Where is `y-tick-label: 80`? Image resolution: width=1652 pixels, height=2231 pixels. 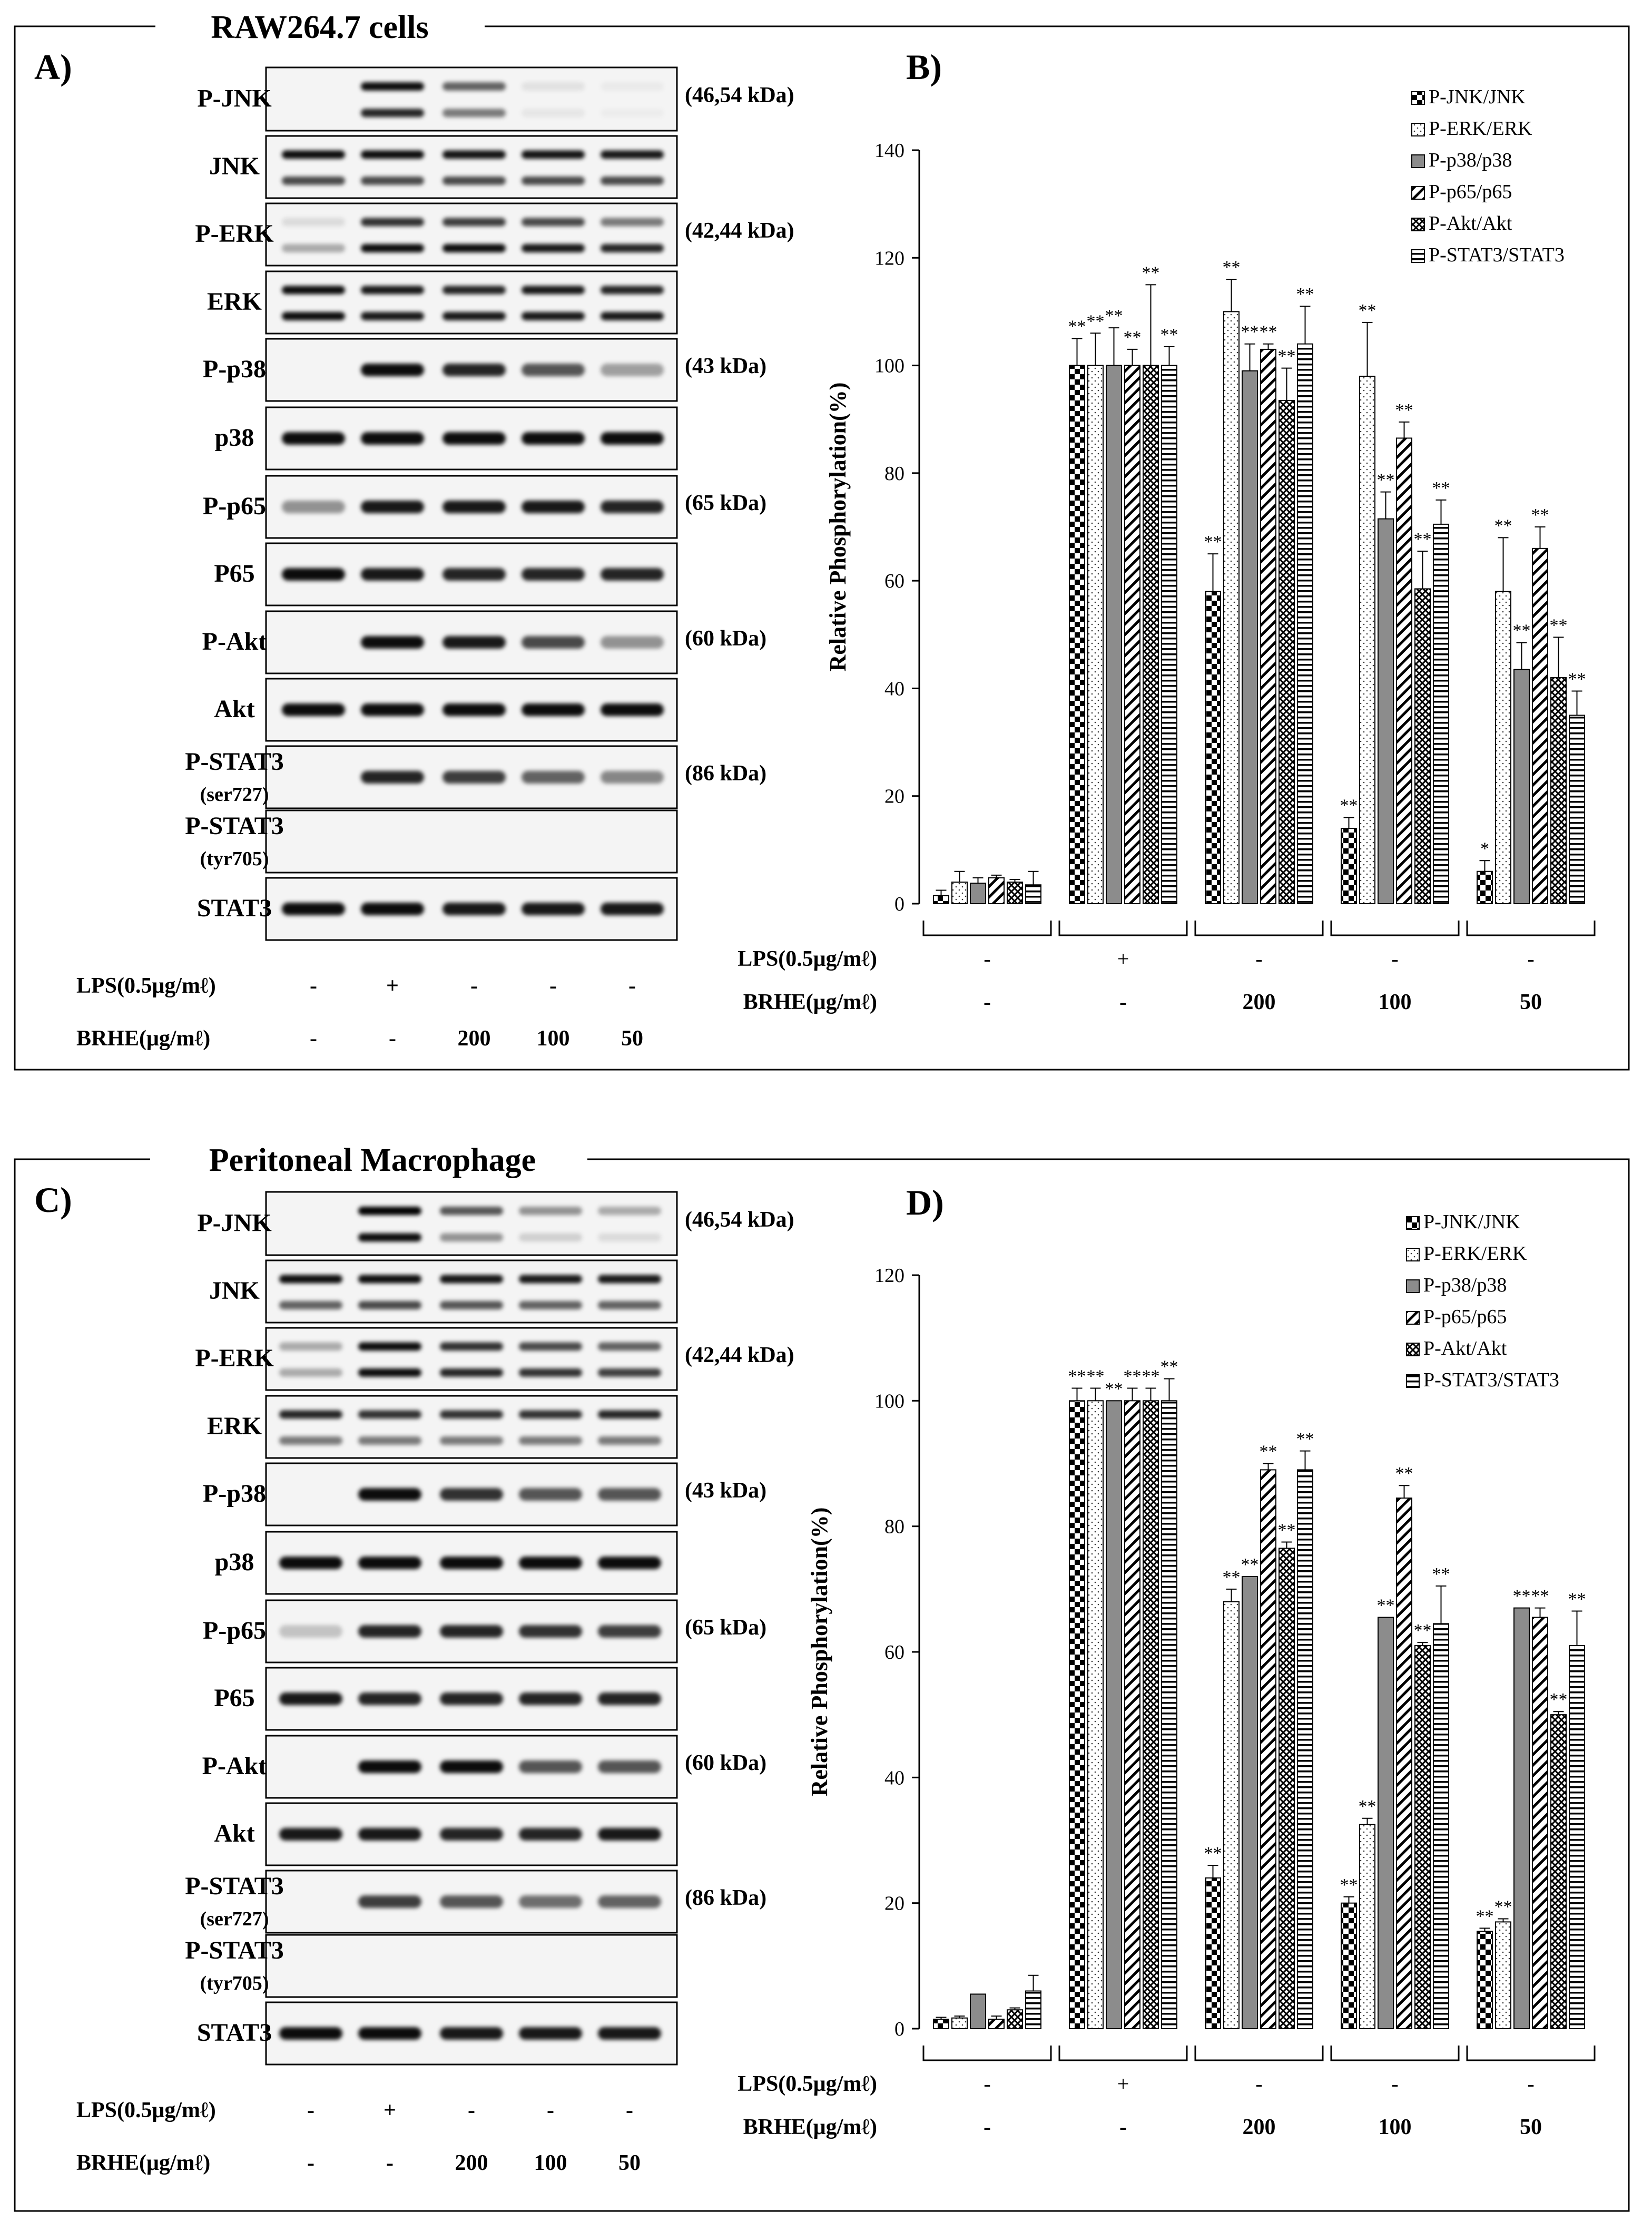 y-tick-label: 80 is located at coordinates (894, 1527).